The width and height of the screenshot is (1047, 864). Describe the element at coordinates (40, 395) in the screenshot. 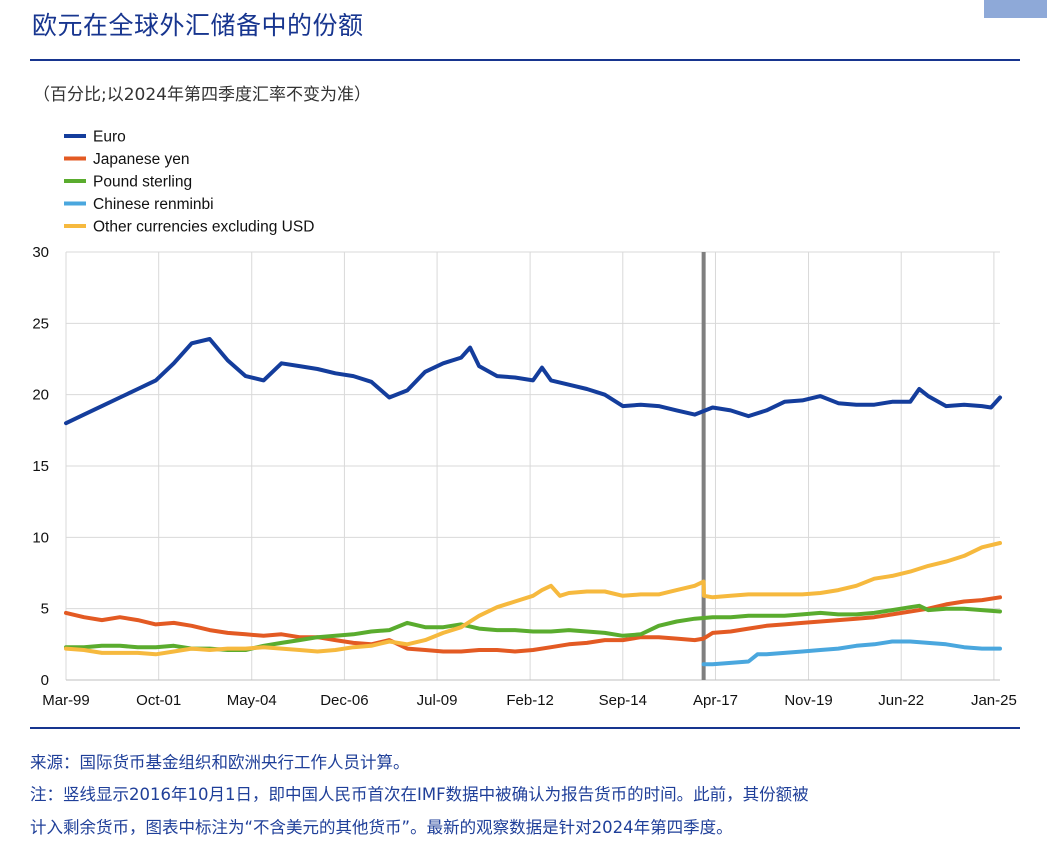

I see `y-tick-label: 20` at that location.